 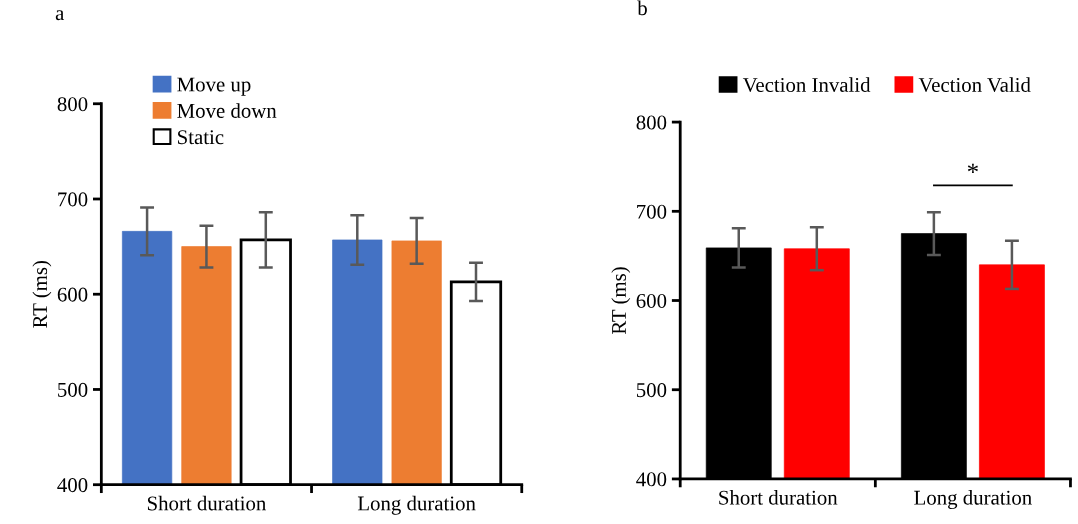 What do you see at coordinates (806, 85) in the screenshot?
I see `legend-label: Vection Invalid` at bounding box center [806, 85].